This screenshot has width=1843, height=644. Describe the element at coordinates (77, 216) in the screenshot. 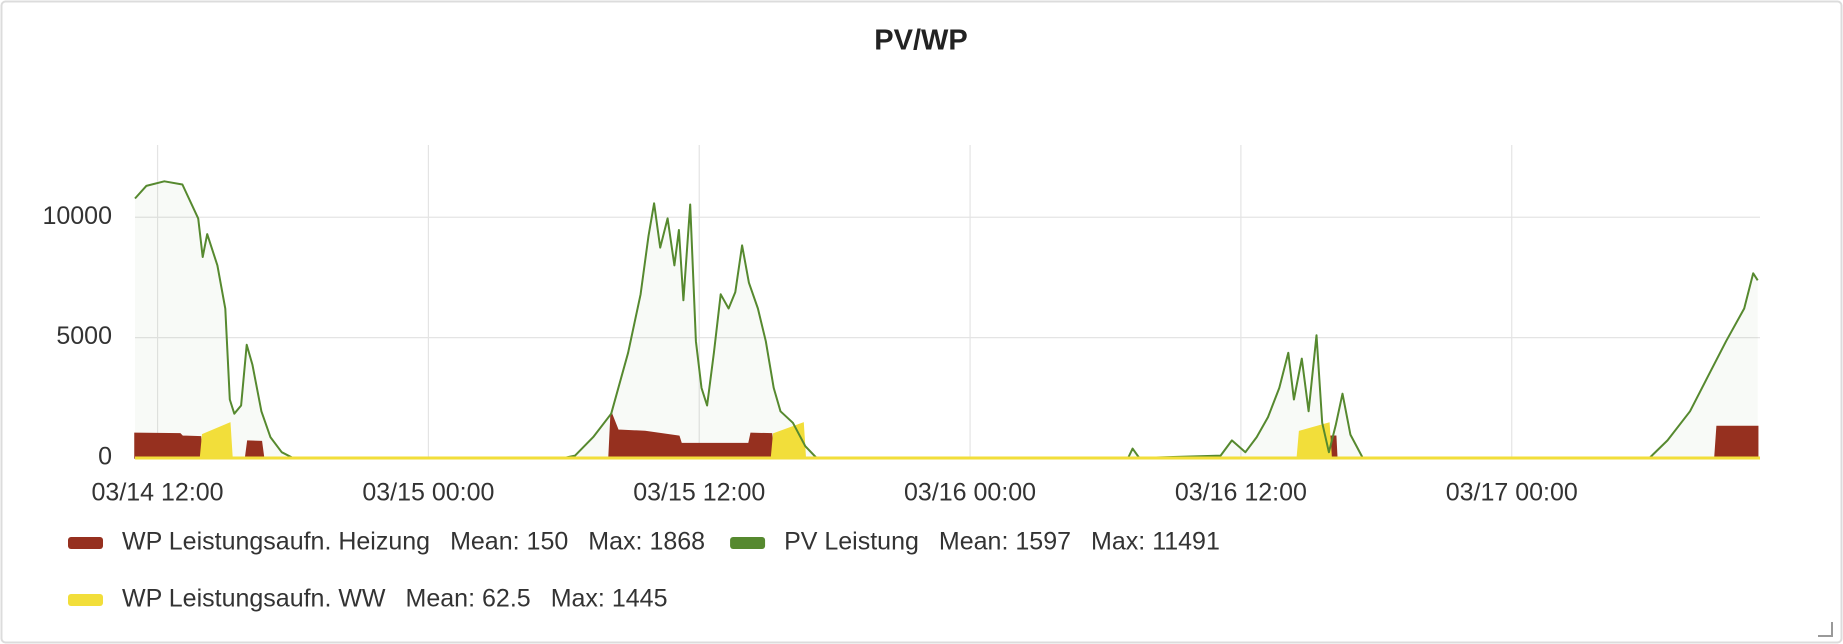

I see `y-tick-label: 10000` at that location.